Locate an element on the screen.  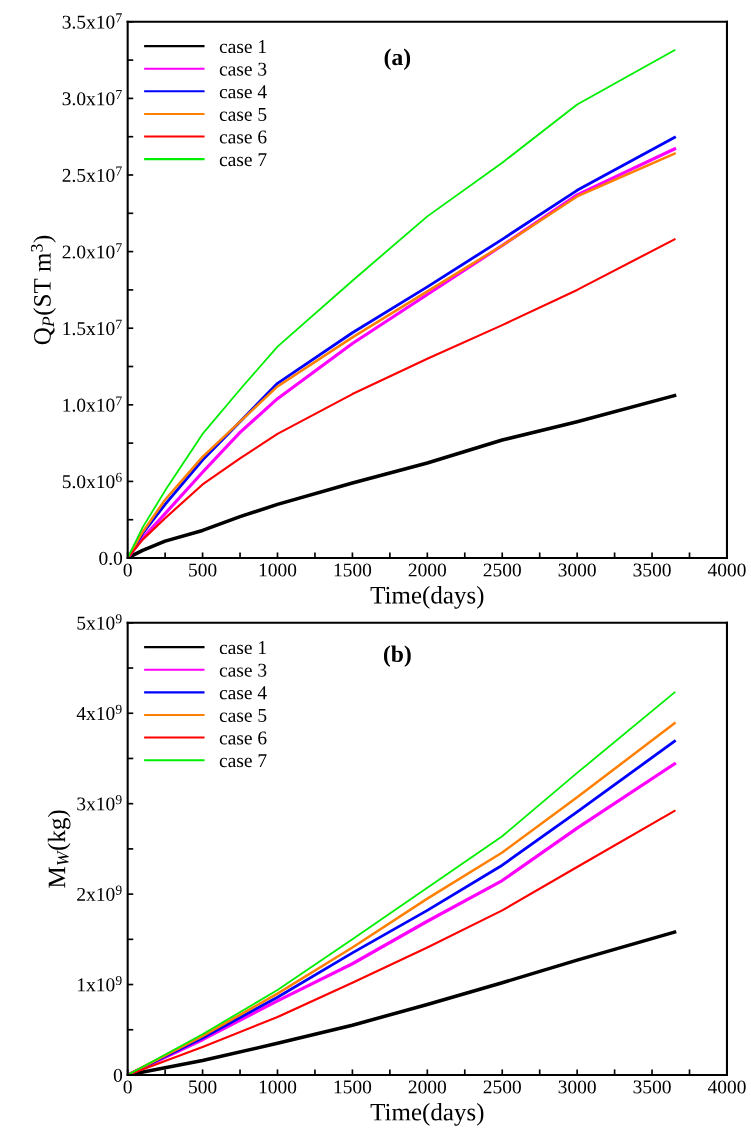
y-tick-label: 0.0 is located at coordinates (111, 558).